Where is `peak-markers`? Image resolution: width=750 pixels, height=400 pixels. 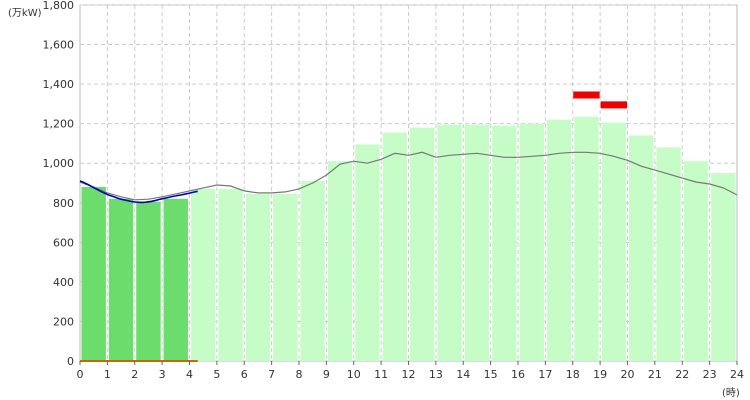
peak-markers is located at coordinates (600, 100).